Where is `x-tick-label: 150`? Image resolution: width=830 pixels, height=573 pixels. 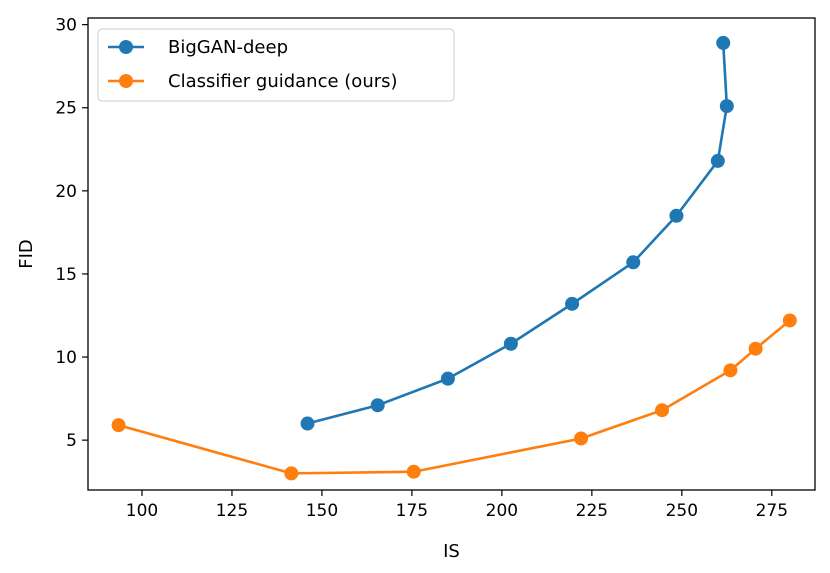
x-tick-label: 150 is located at coordinates (322, 511).